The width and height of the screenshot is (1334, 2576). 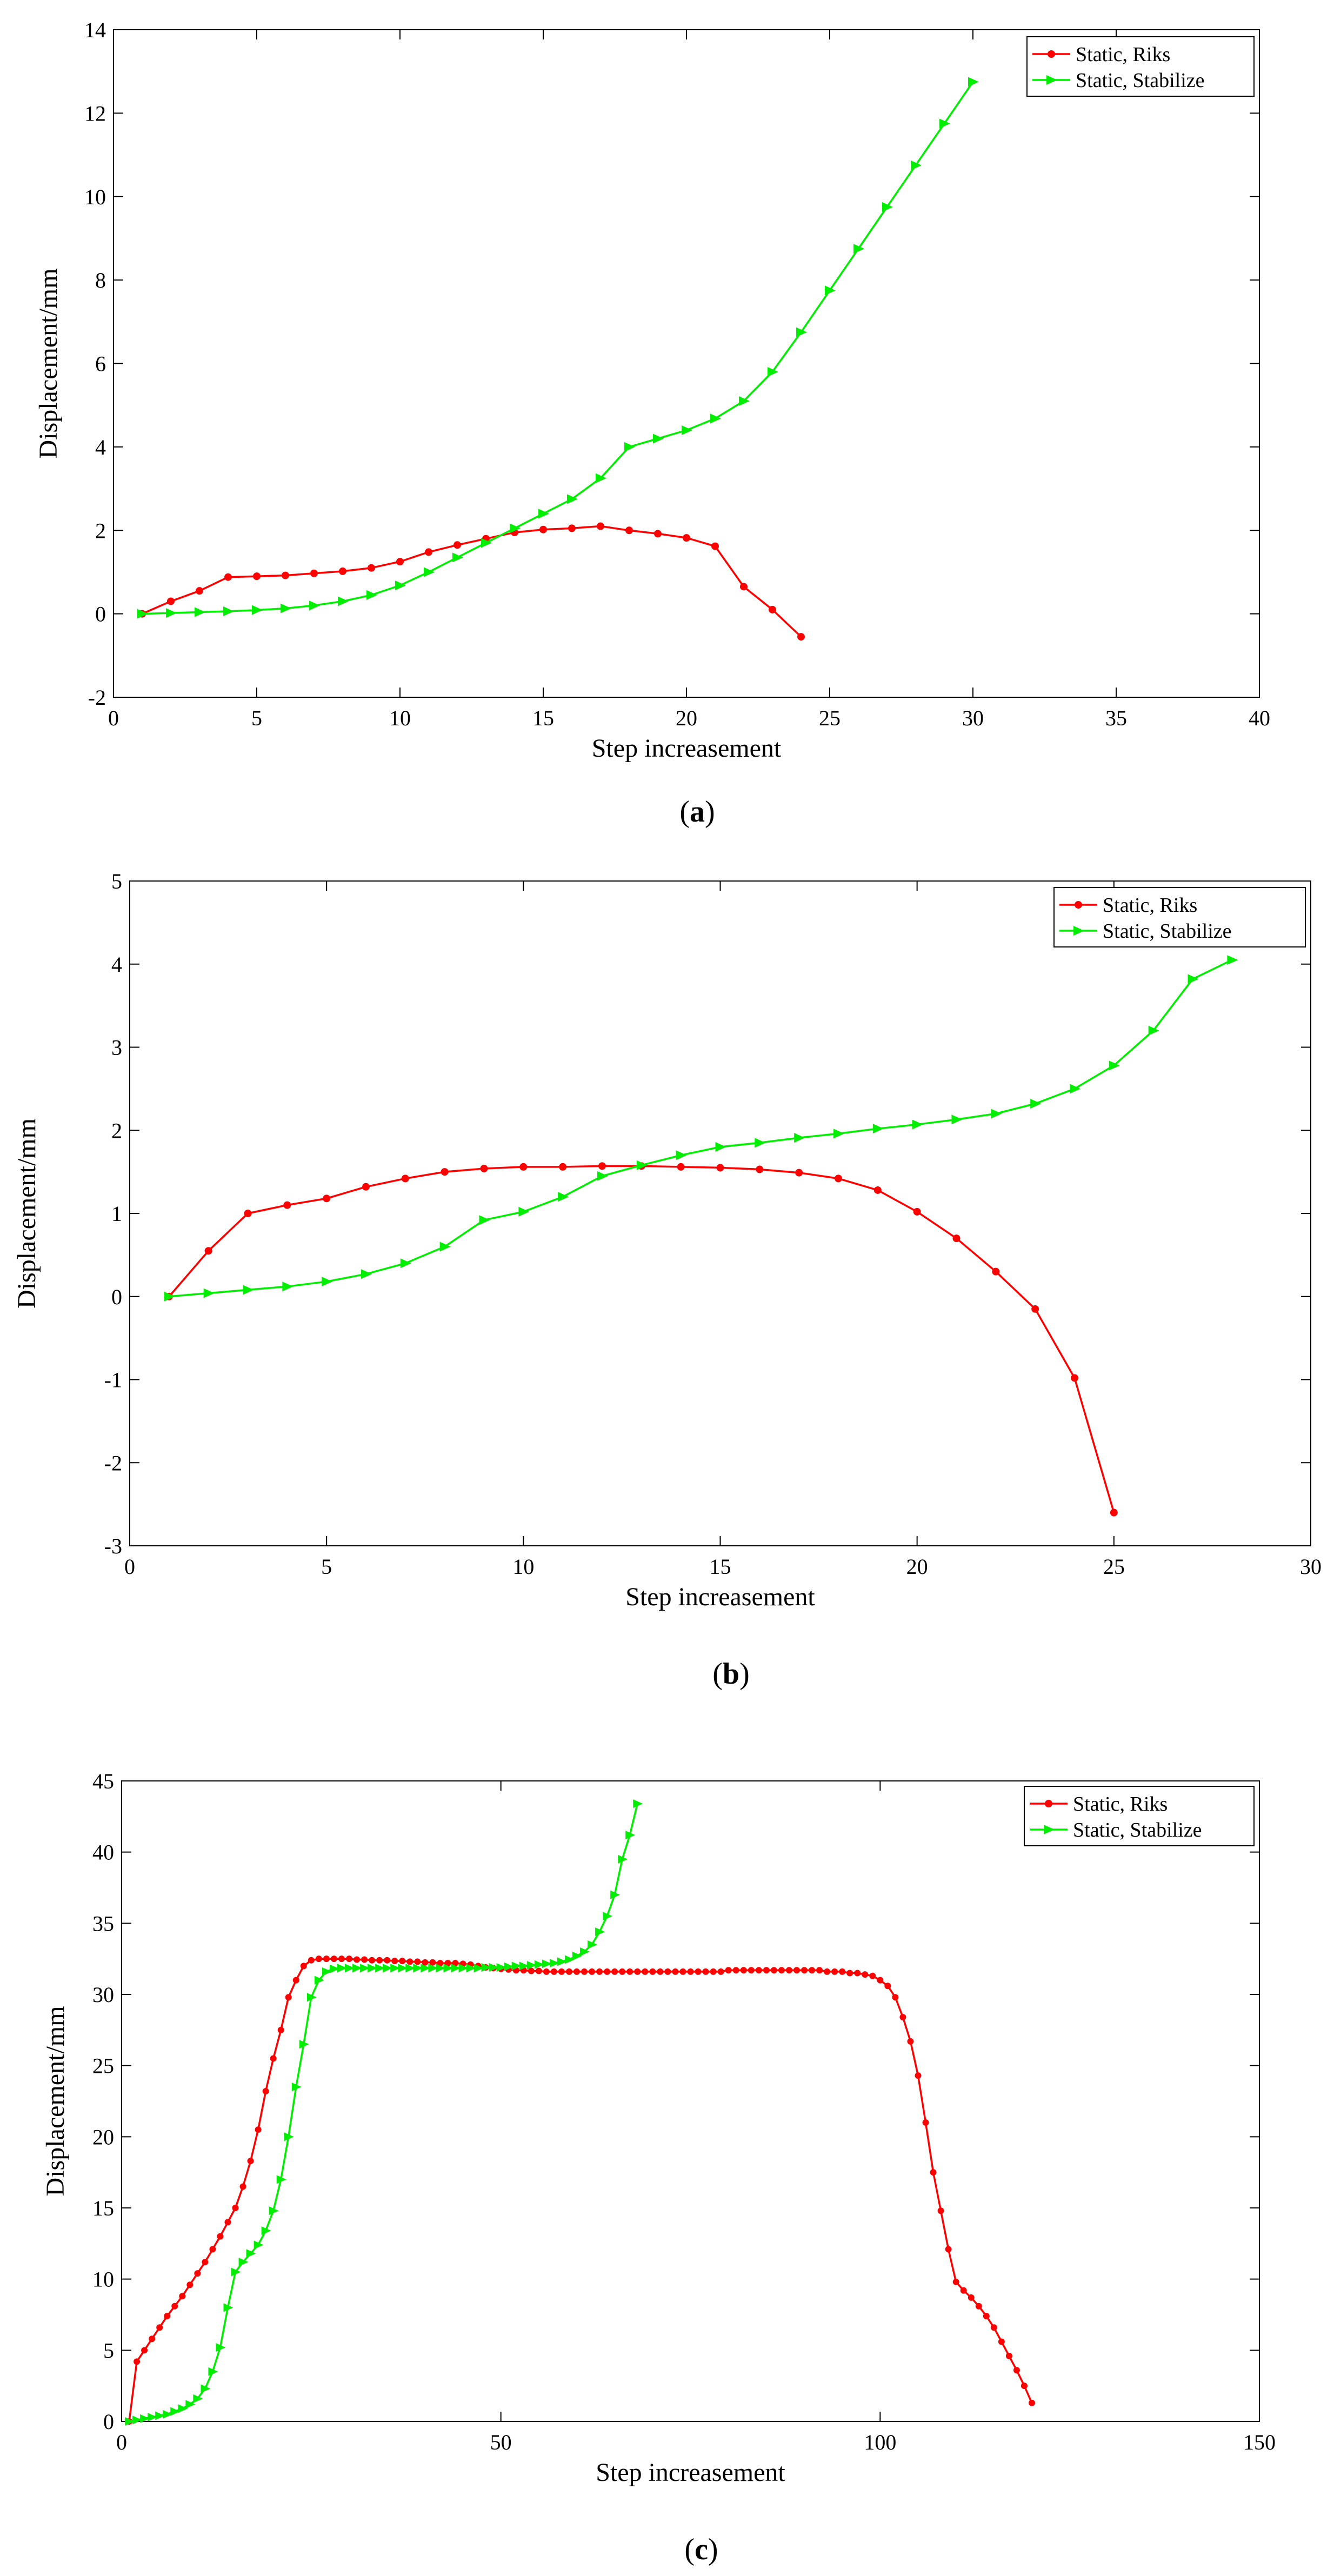 I want to click on series-line-stabilize, so click(x=701, y=1128).